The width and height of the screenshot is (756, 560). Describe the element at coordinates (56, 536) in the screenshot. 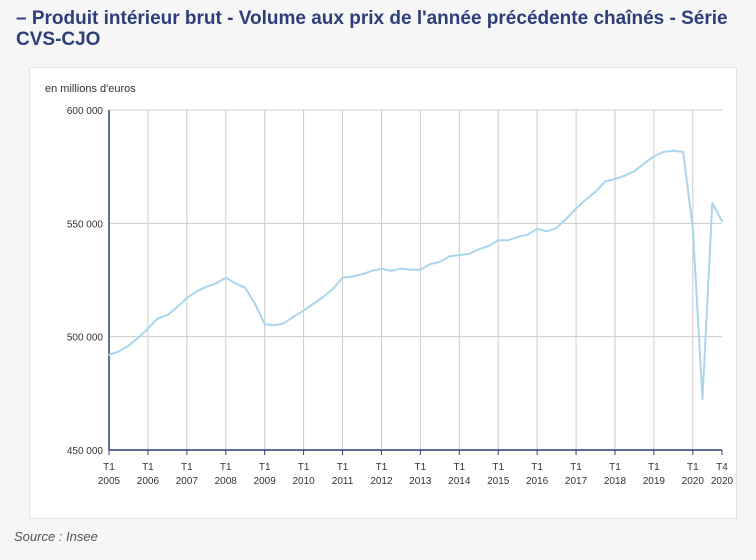

I see `source-note: Source : Insee` at that location.